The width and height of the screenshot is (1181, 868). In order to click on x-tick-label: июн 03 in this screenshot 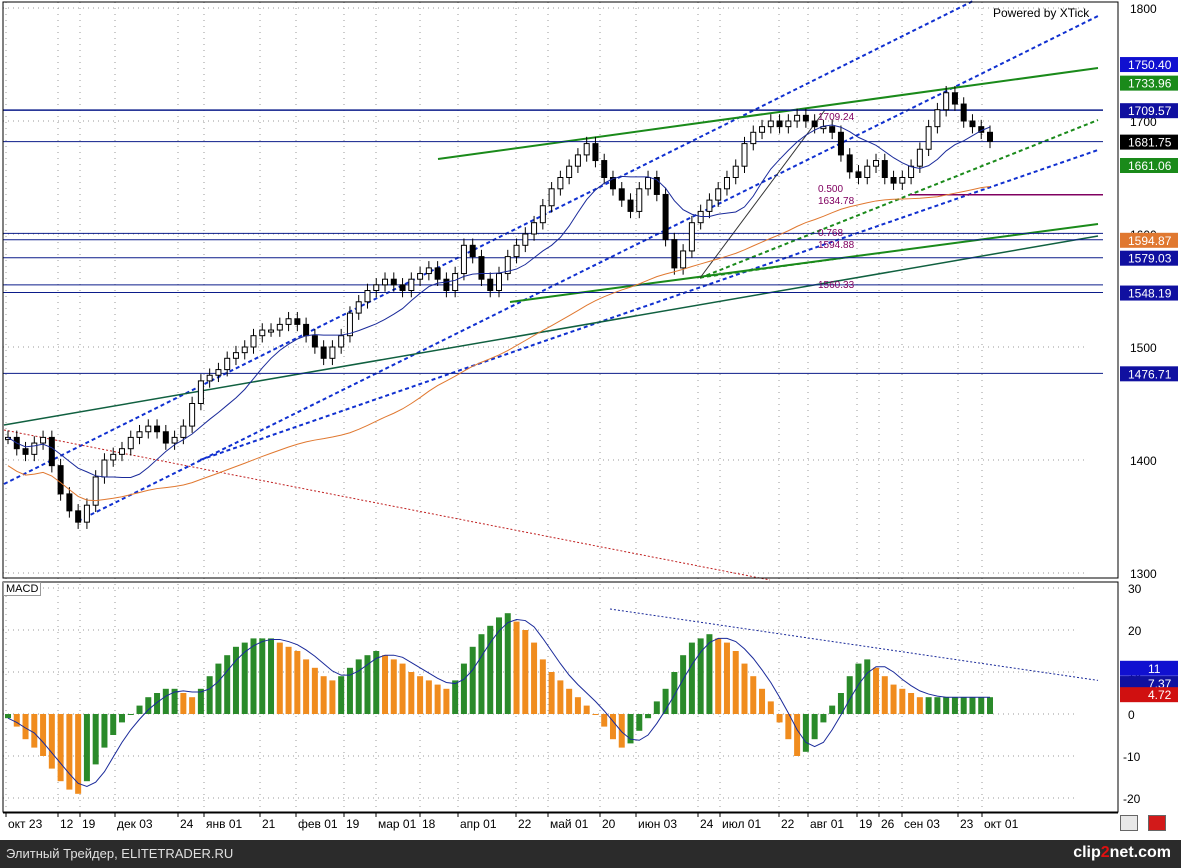, I will do `click(657, 824)`.